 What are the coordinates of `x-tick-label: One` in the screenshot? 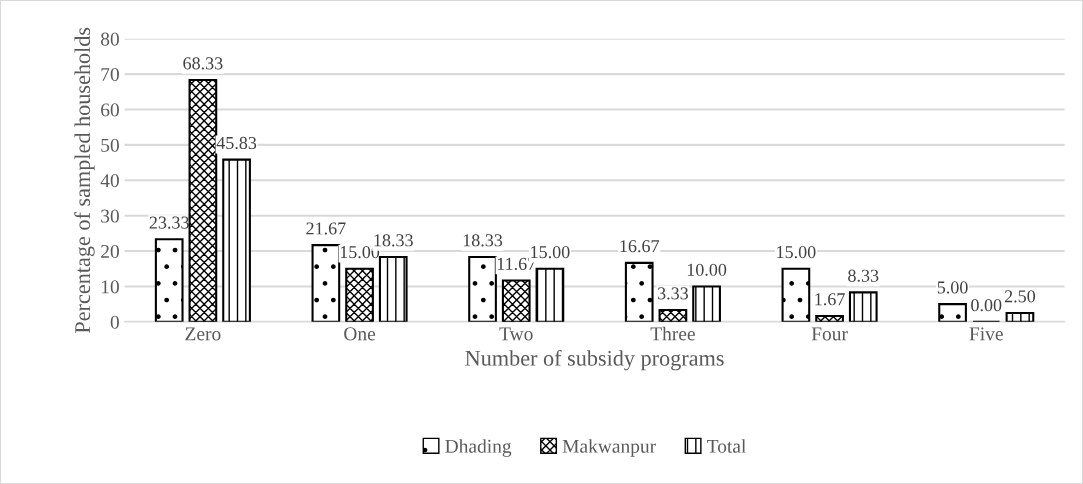 It's located at (360, 334).